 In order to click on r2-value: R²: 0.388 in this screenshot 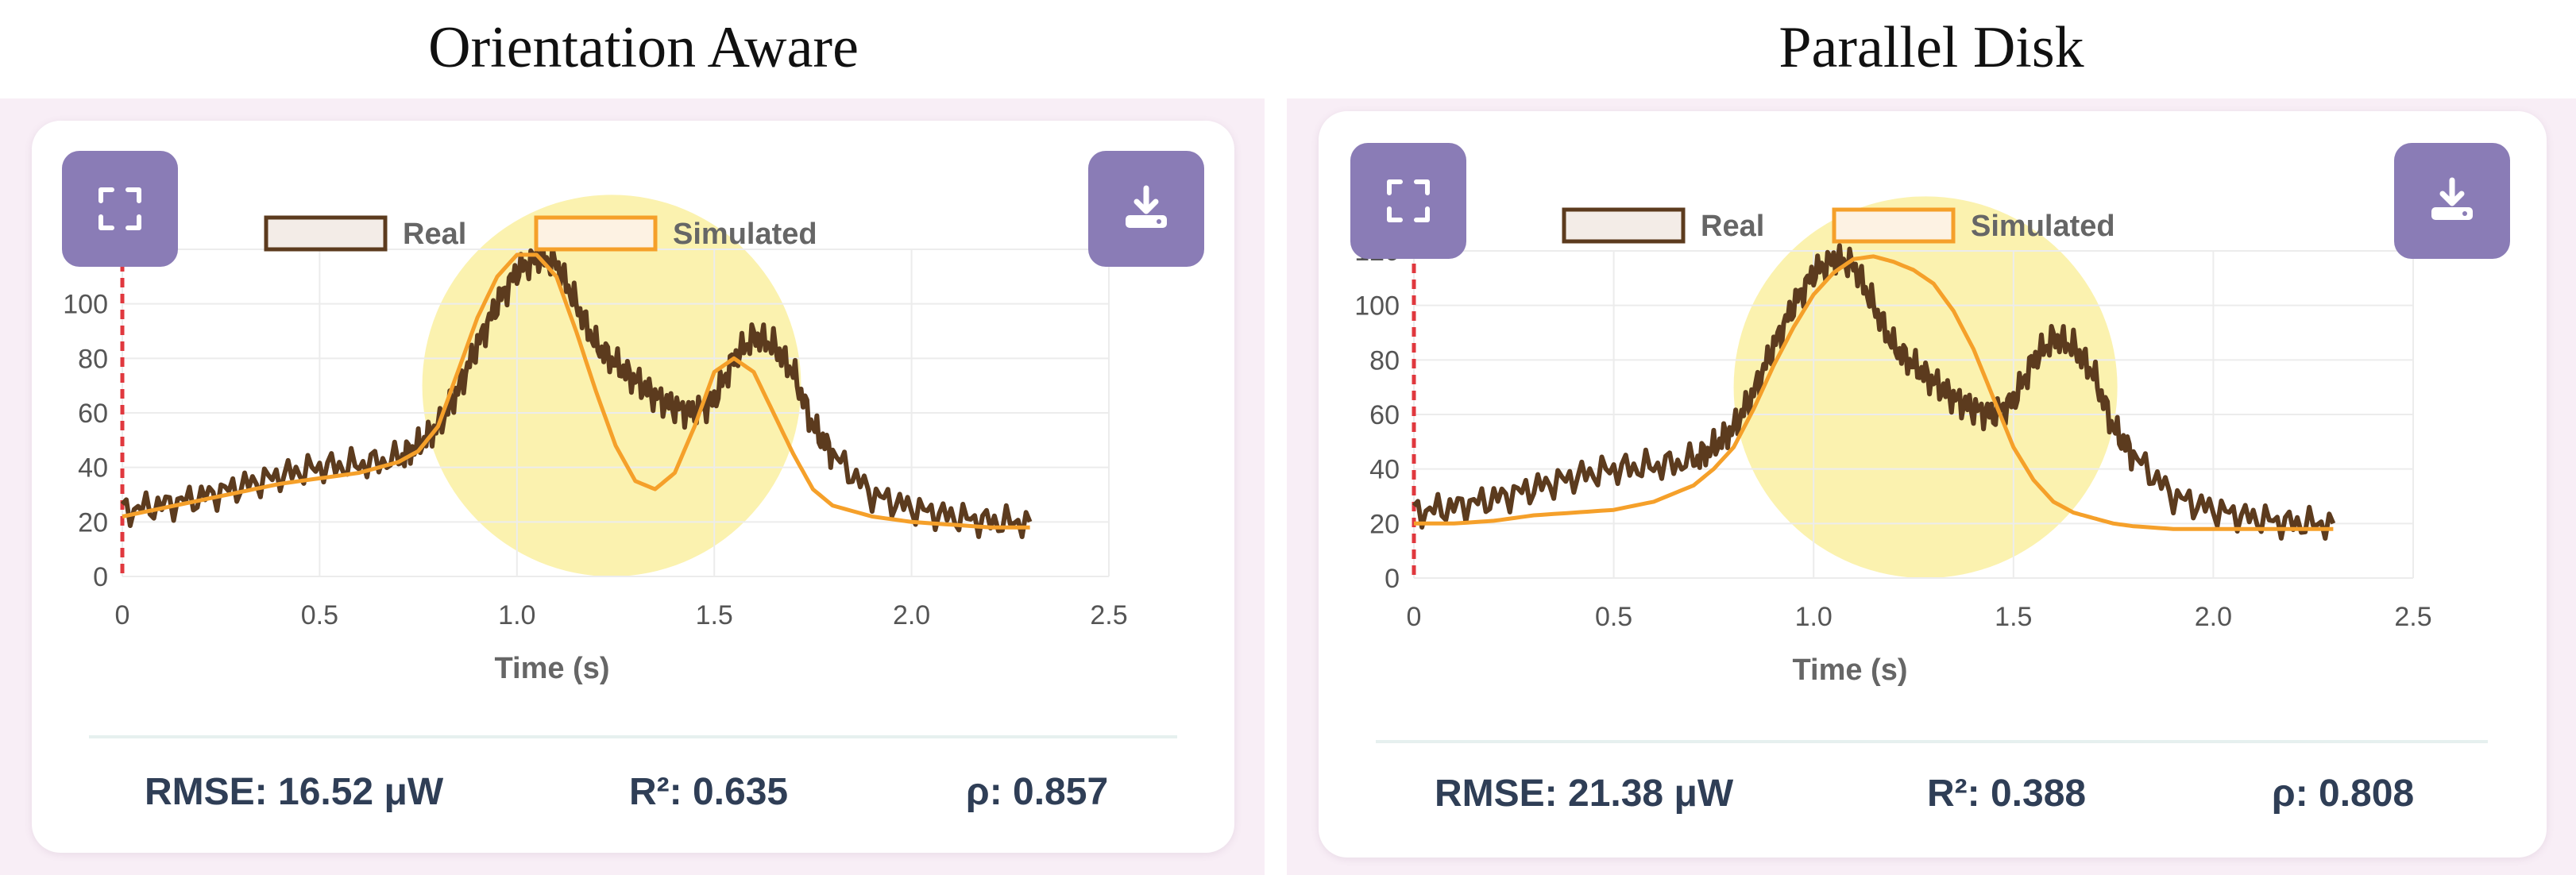, I will do `click(2007, 794)`.